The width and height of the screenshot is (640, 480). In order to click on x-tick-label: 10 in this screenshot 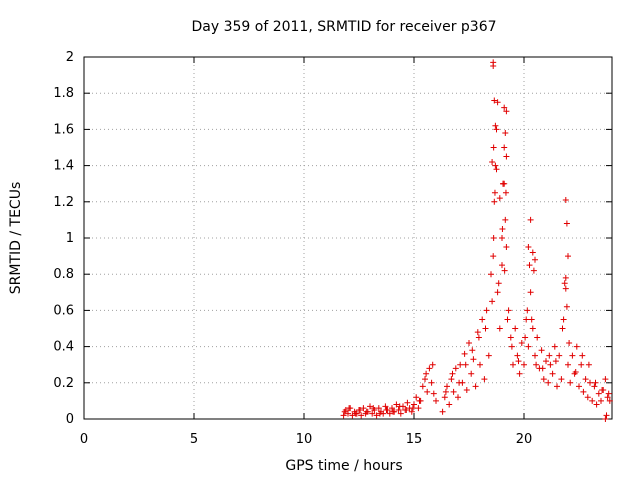, I will do `click(304, 439)`.